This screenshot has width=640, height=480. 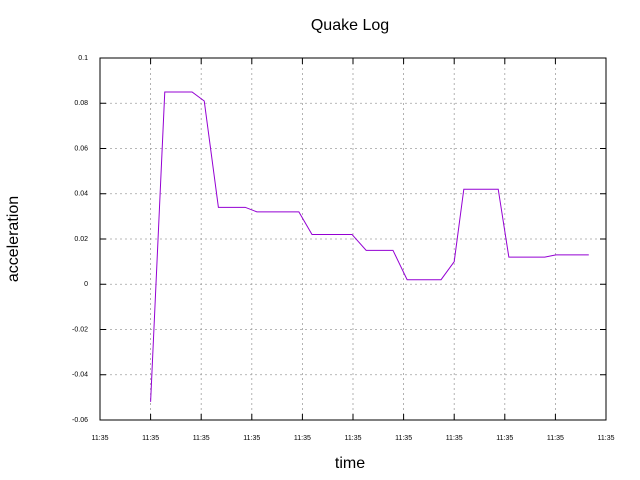 I want to click on y-tick-label: 0.06, so click(x=81, y=148).